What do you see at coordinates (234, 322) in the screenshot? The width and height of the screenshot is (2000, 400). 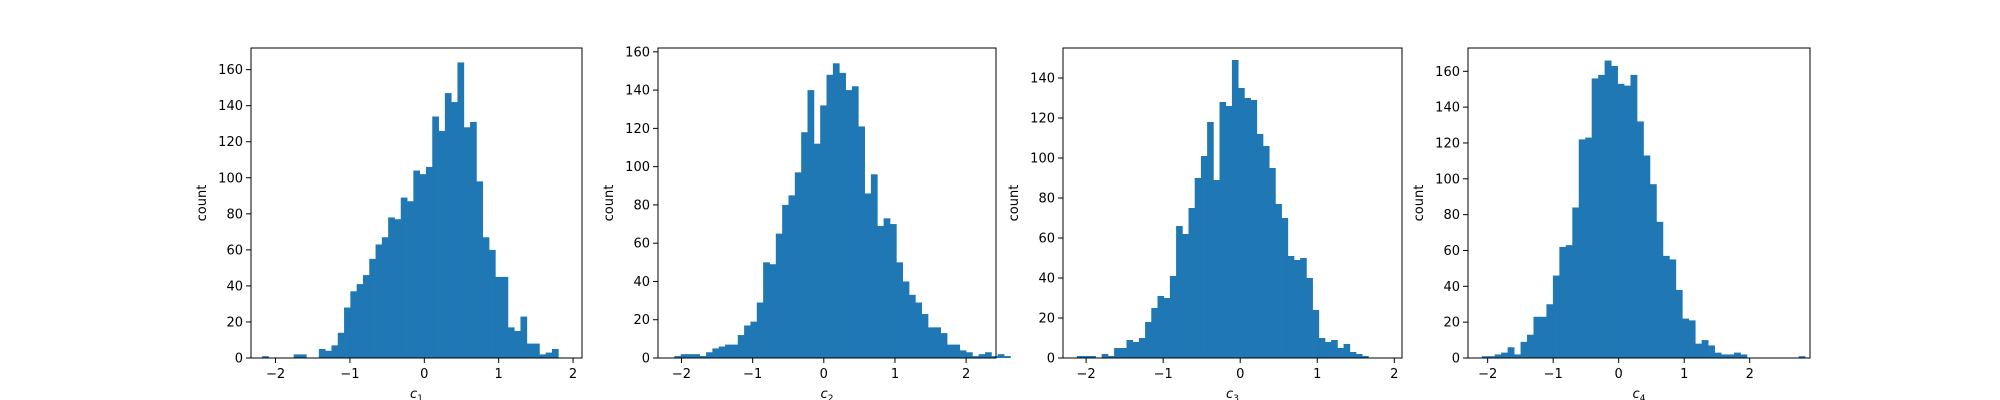 I see `y-tick-label: 20` at bounding box center [234, 322].